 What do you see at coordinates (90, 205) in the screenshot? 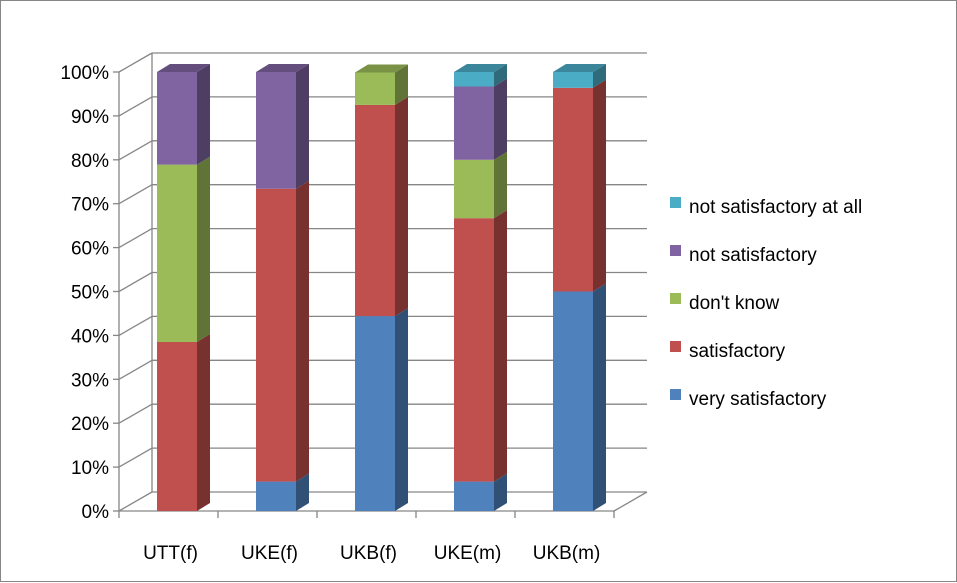
I see `y-tick-label: 70%` at bounding box center [90, 205].